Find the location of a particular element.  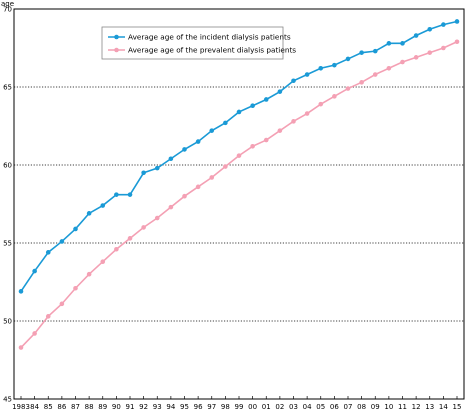

x-tick-label: 89 is located at coordinates (102, 407).